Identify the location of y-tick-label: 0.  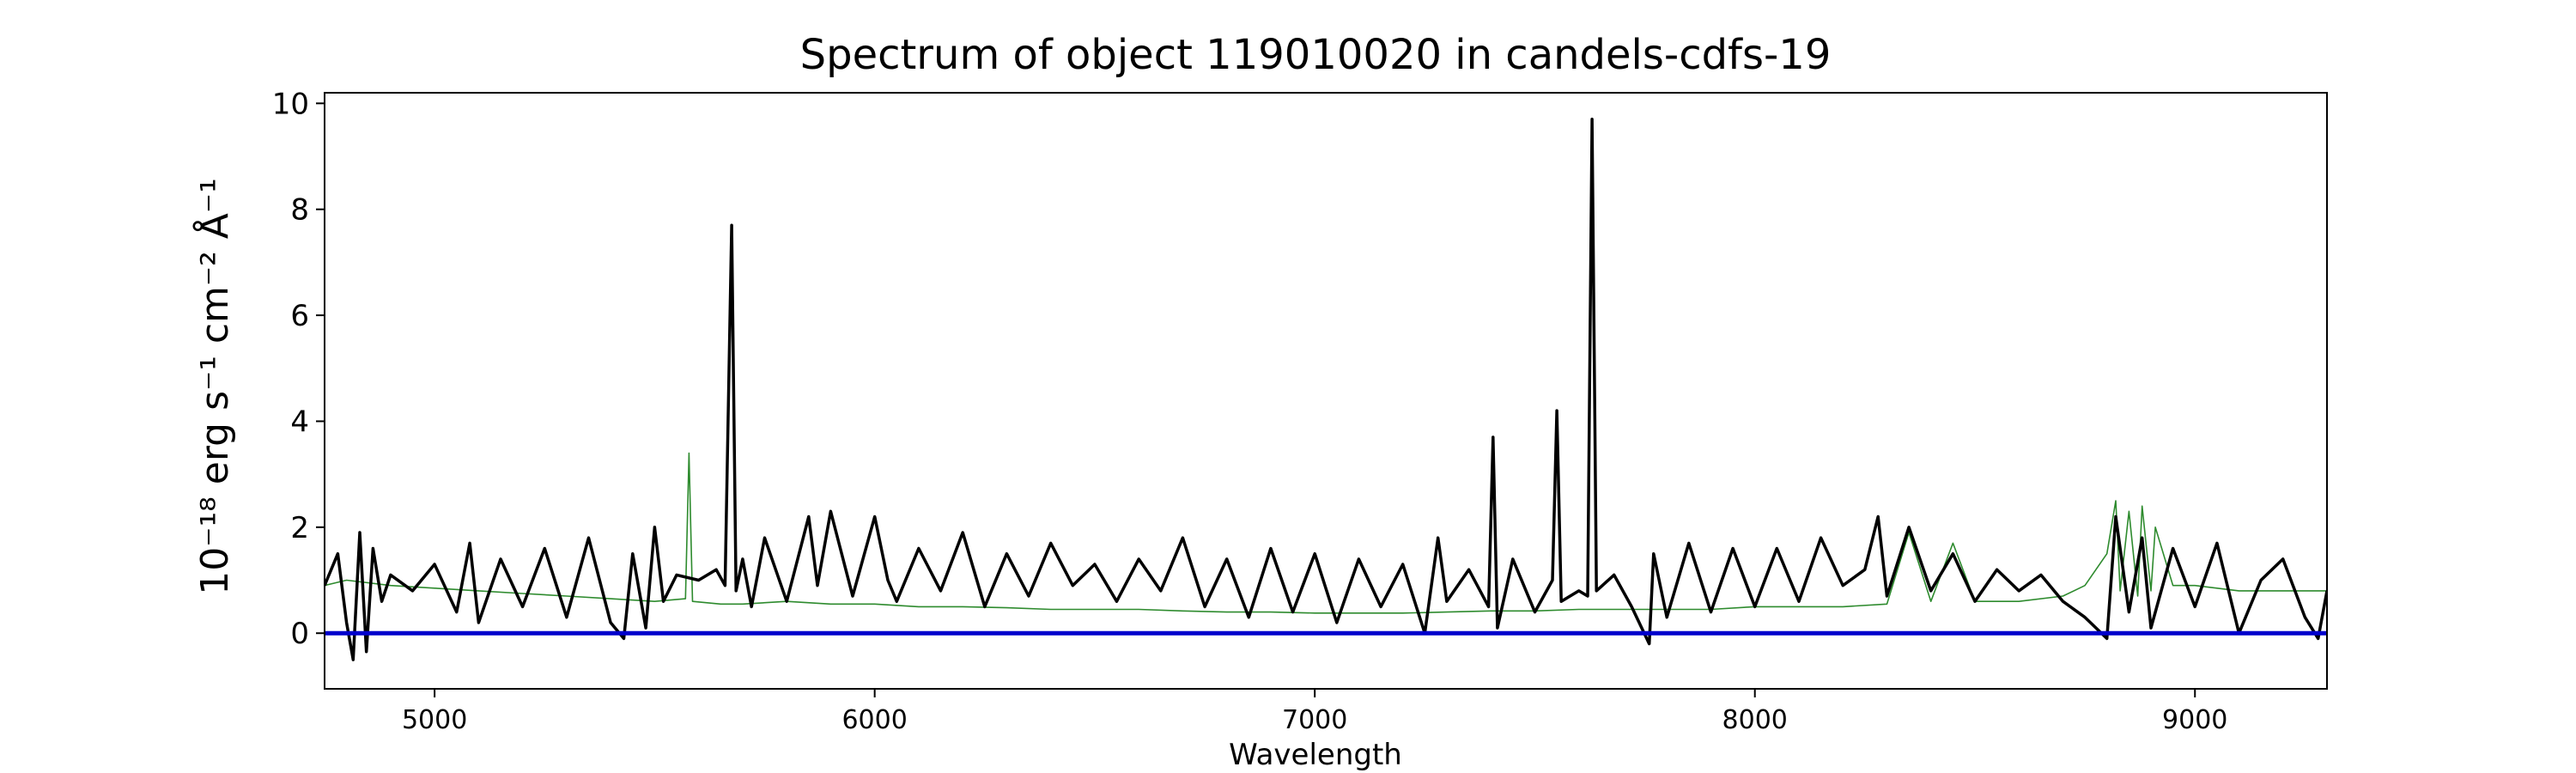
(300, 634).